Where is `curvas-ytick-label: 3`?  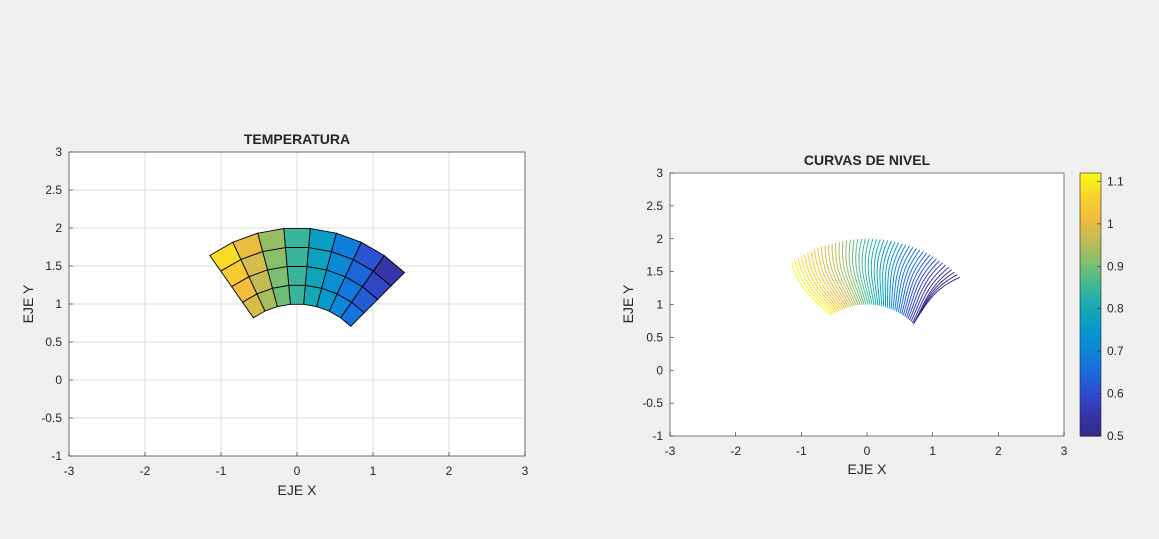
curvas-ytick-label: 3 is located at coordinates (659, 173).